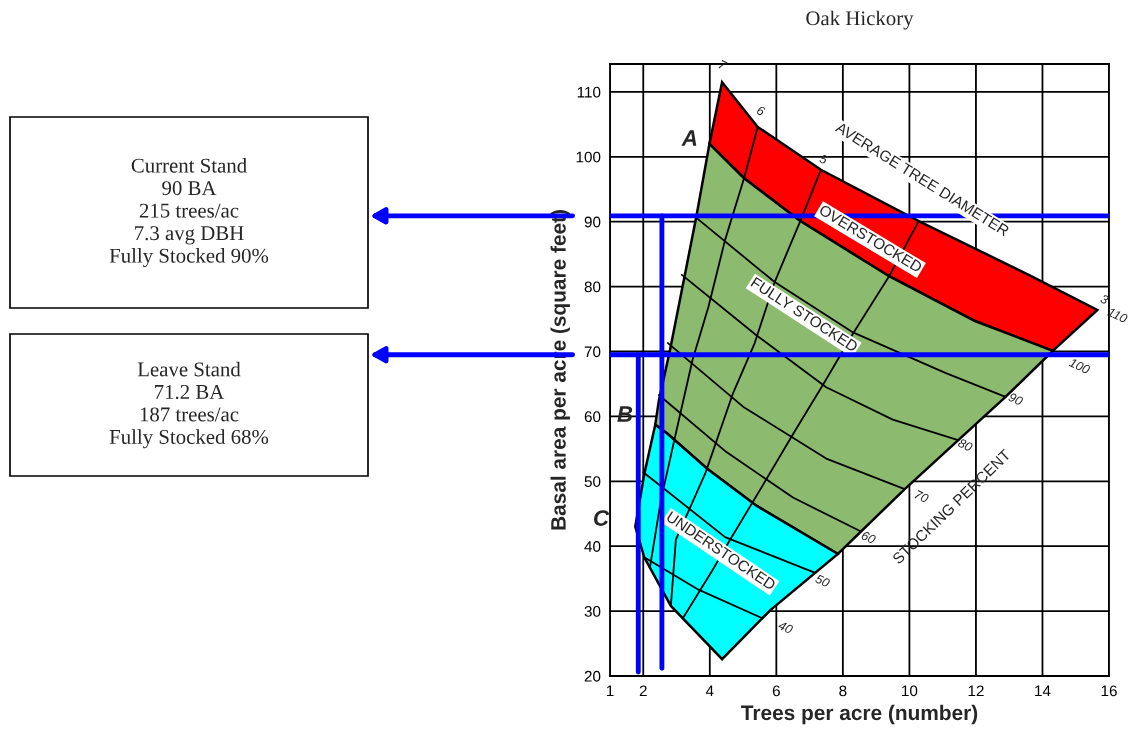 The height and width of the screenshot is (730, 1128). What do you see at coordinates (1015, 399) in the screenshot?
I see `annotation: 90` at bounding box center [1015, 399].